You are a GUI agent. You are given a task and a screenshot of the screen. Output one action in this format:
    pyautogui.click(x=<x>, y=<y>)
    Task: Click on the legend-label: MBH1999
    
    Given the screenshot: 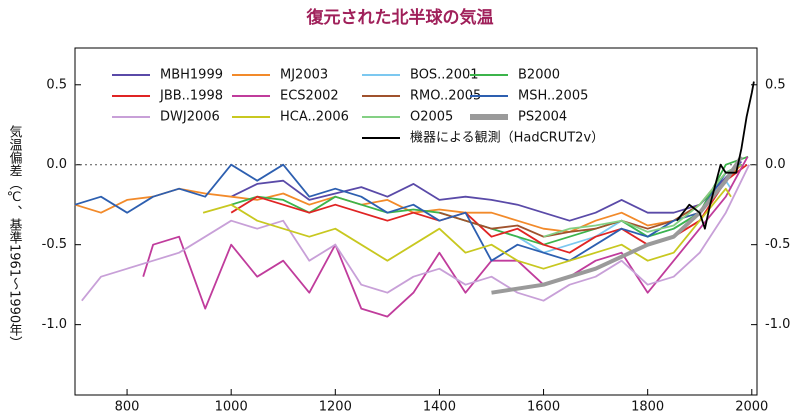 What is the action you would take?
    pyautogui.click(x=191, y=75)
    